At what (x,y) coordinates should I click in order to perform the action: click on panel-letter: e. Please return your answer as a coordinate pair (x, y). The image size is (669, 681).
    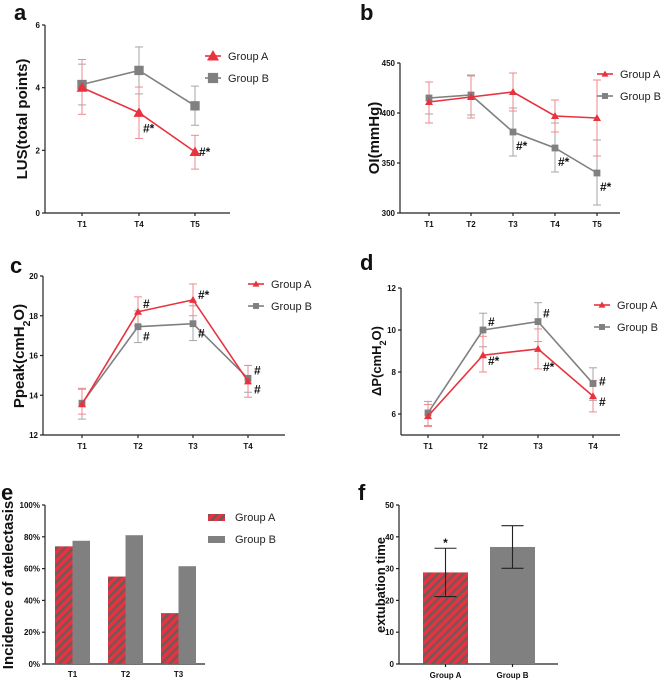
    Looking at the image, I should click on (7, 492).